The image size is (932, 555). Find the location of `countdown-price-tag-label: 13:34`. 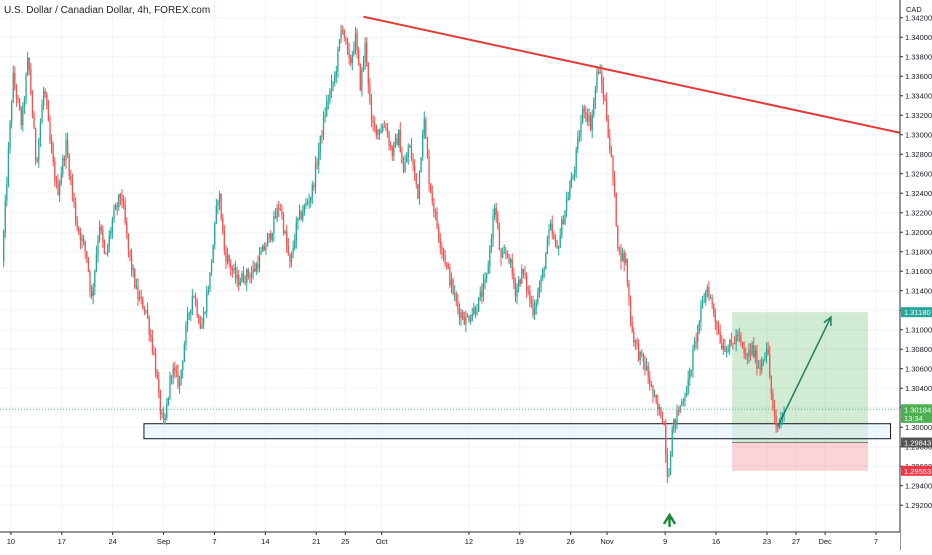

countdown-price-tag-label: 13:34 is located at coordinates (913, 418).